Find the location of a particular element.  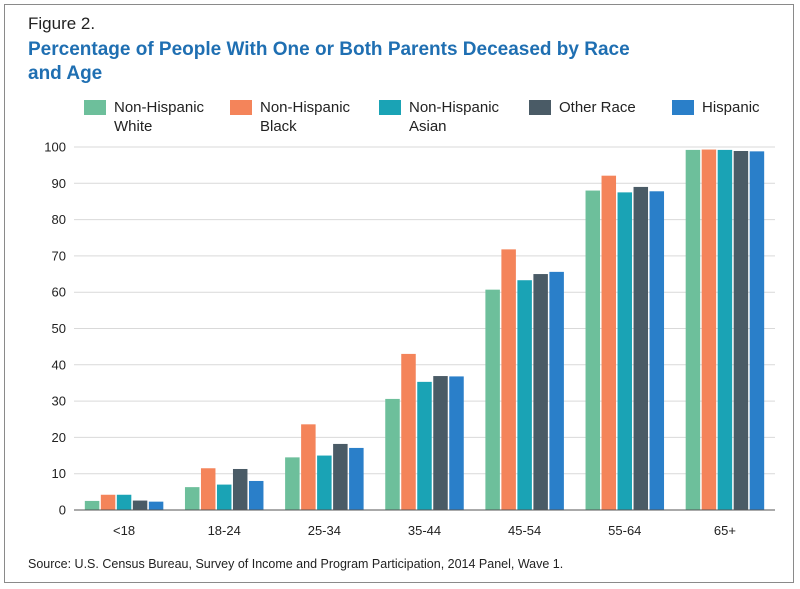

x-tick-label: 18-24 is located at coordinates (224, 530).